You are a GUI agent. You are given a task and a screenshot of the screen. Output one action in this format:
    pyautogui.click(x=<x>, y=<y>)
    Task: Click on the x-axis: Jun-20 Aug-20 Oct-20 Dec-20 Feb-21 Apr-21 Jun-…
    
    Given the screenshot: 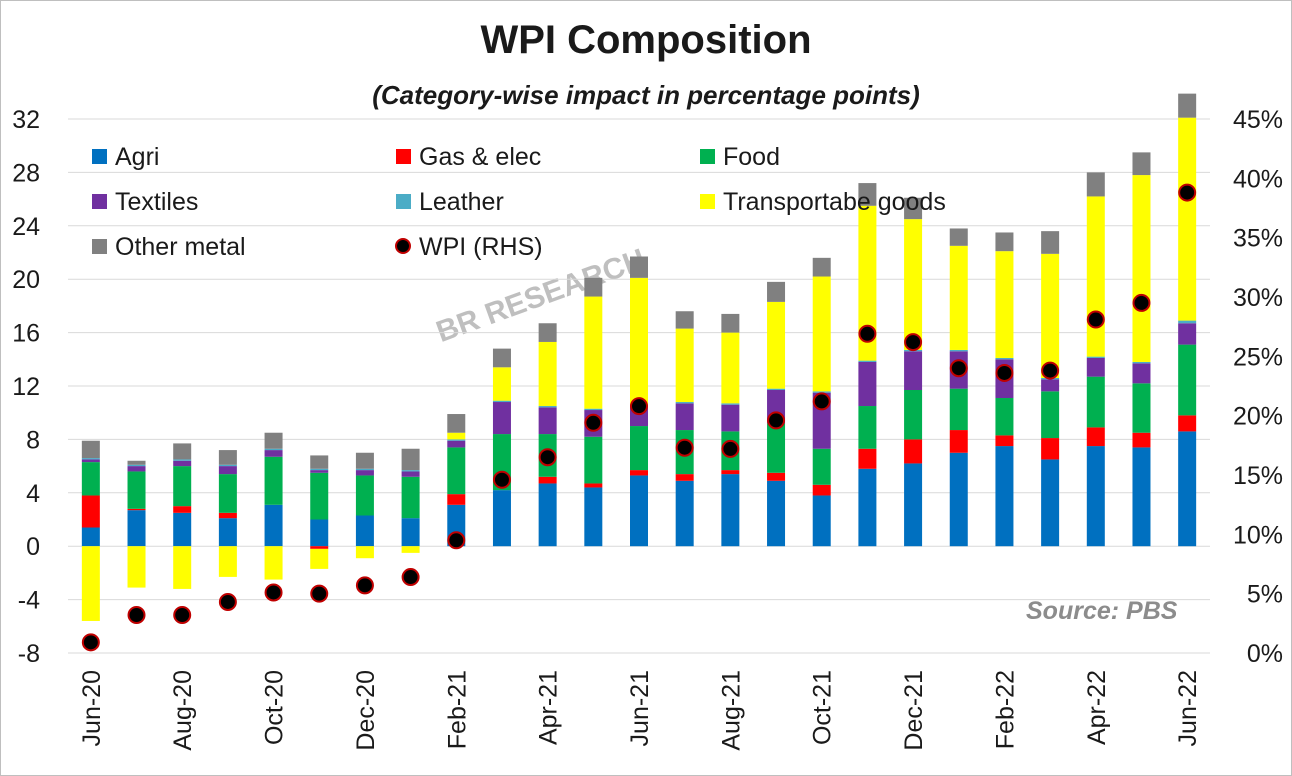 What is the action you would take?
    pyautogui.click(x=640, y=710)
    